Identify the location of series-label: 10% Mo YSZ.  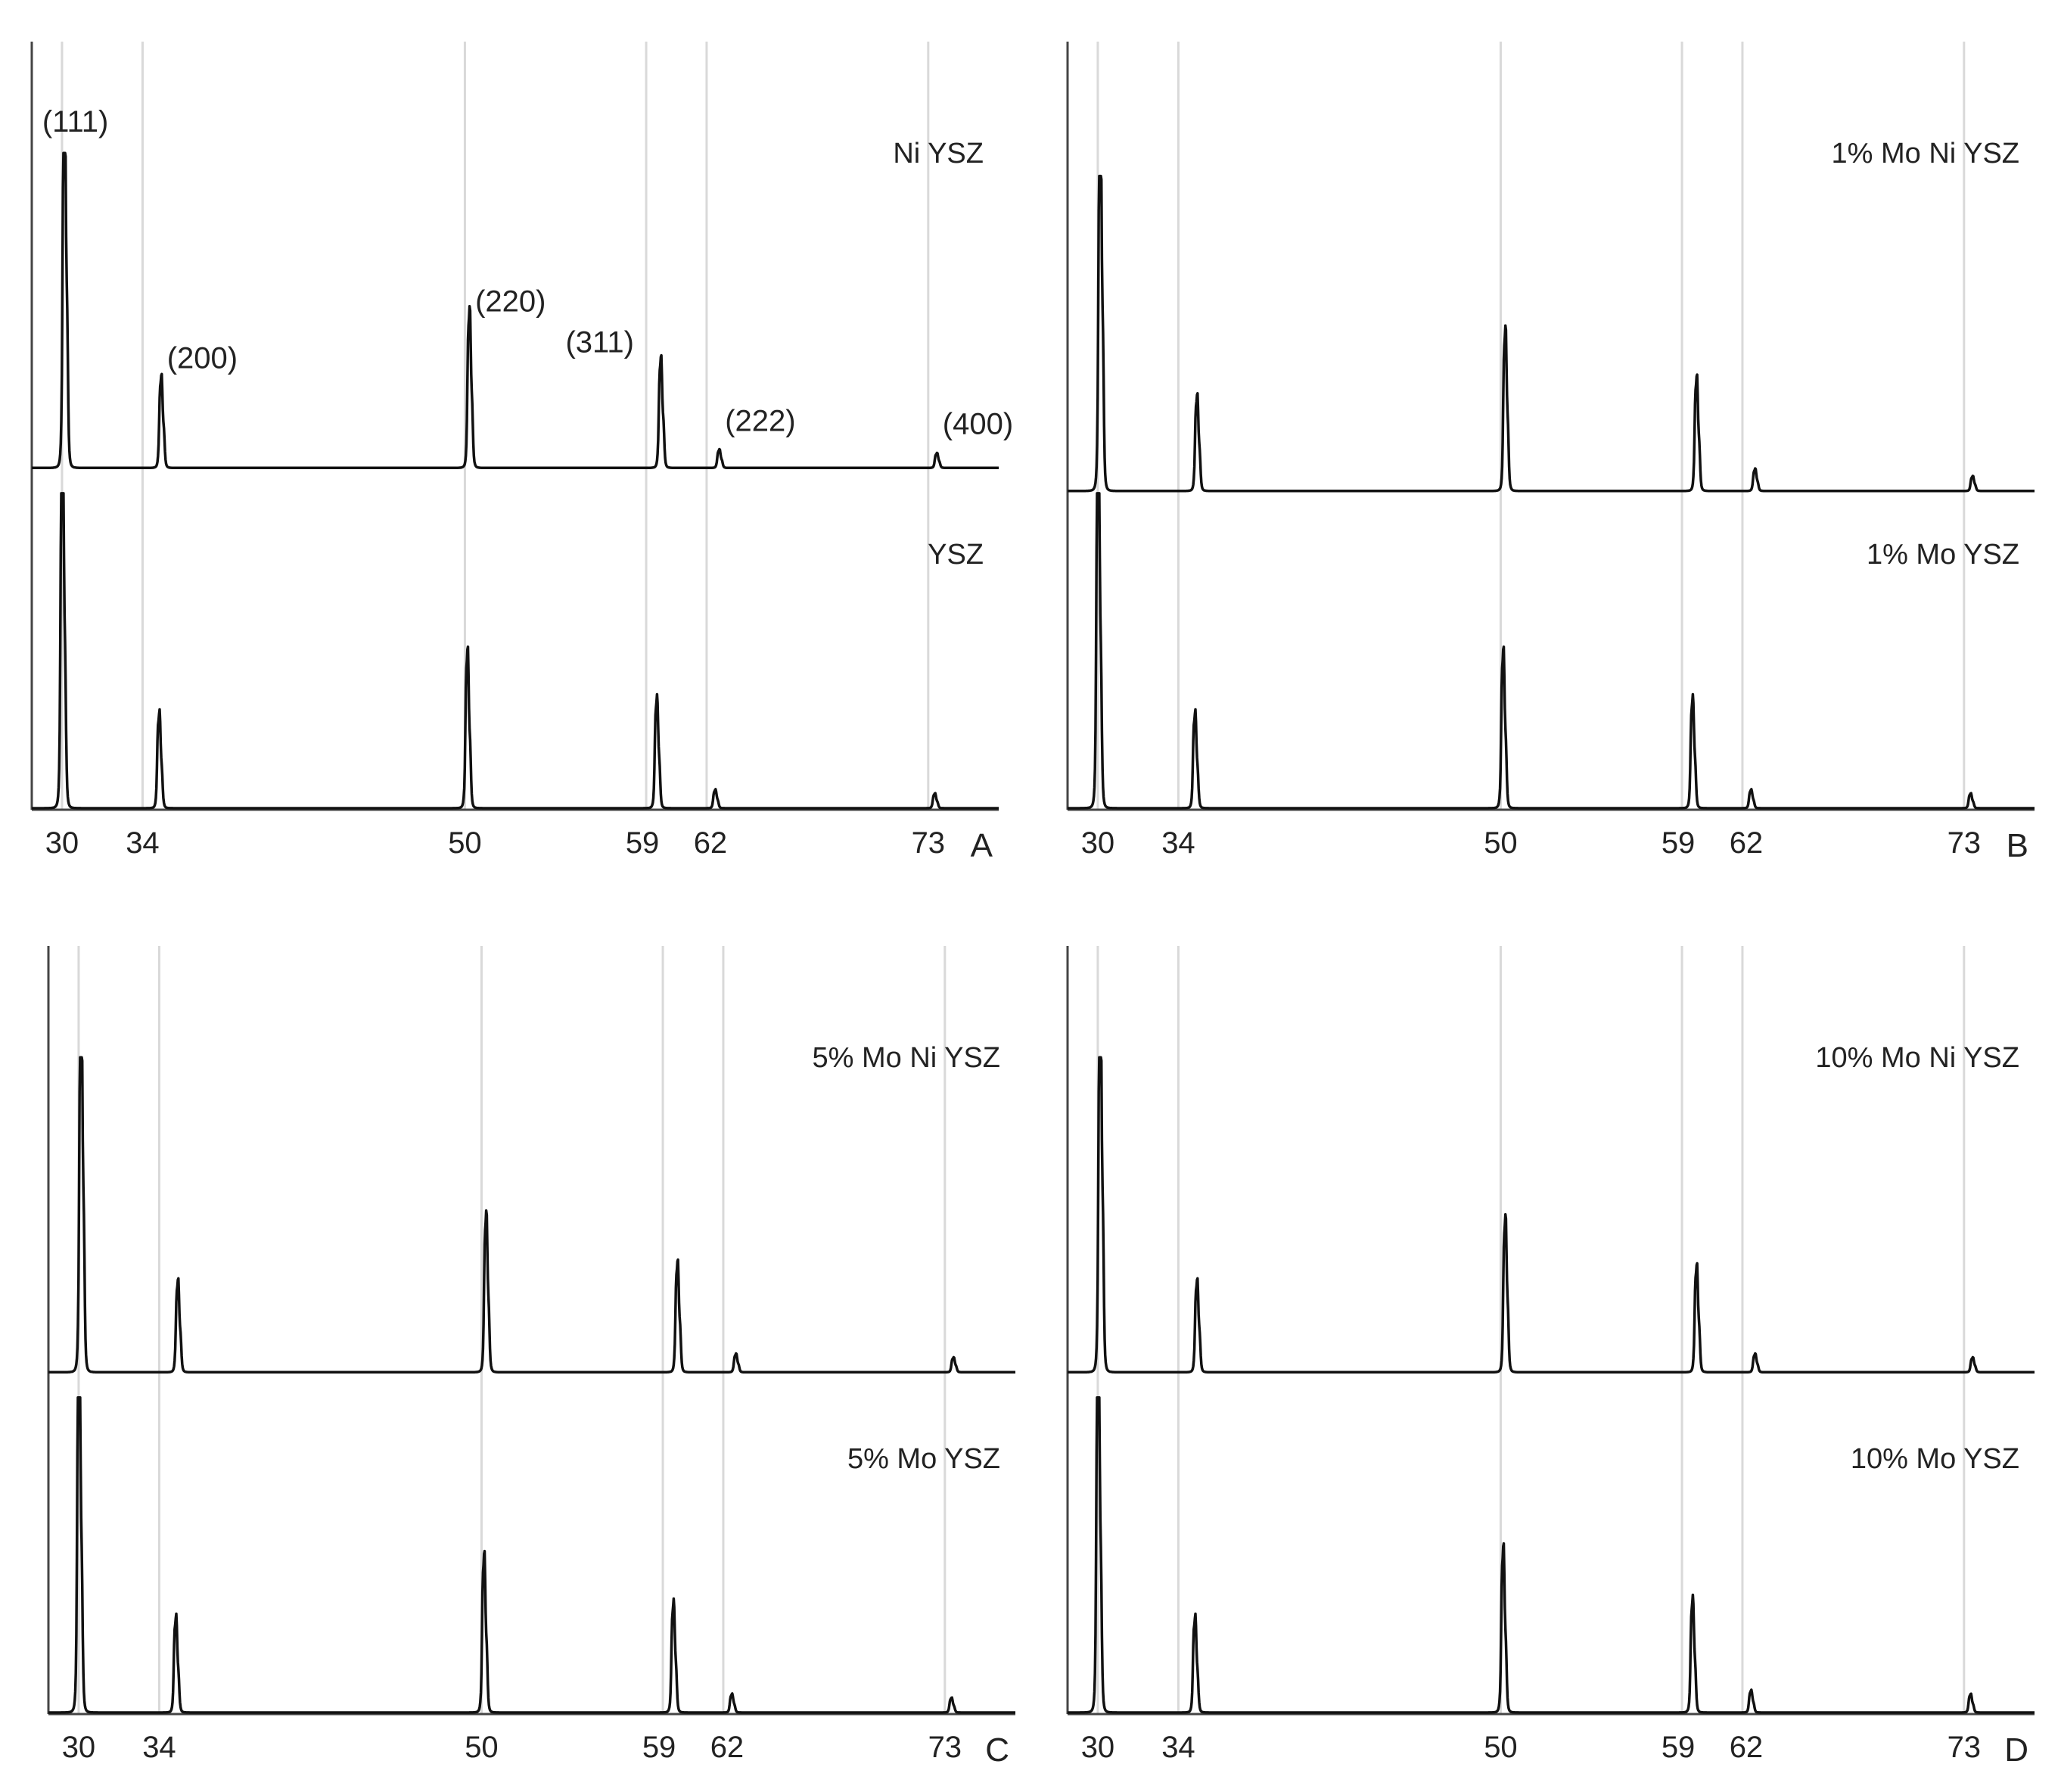
(1935, 1459).